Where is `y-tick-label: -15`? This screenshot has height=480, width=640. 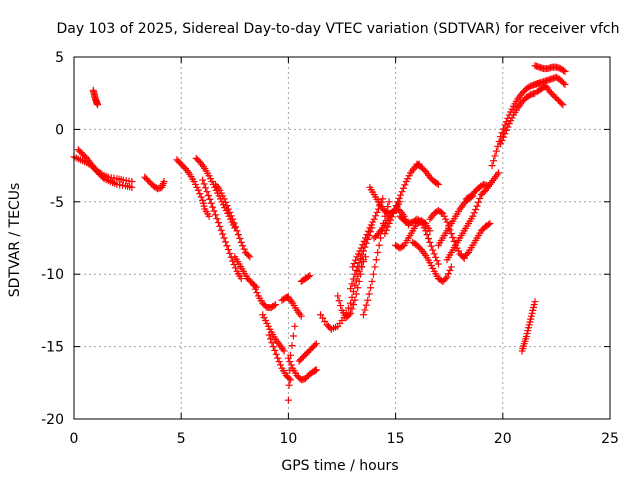
y-tick-label: -15 is located at coordinates (52, 348).